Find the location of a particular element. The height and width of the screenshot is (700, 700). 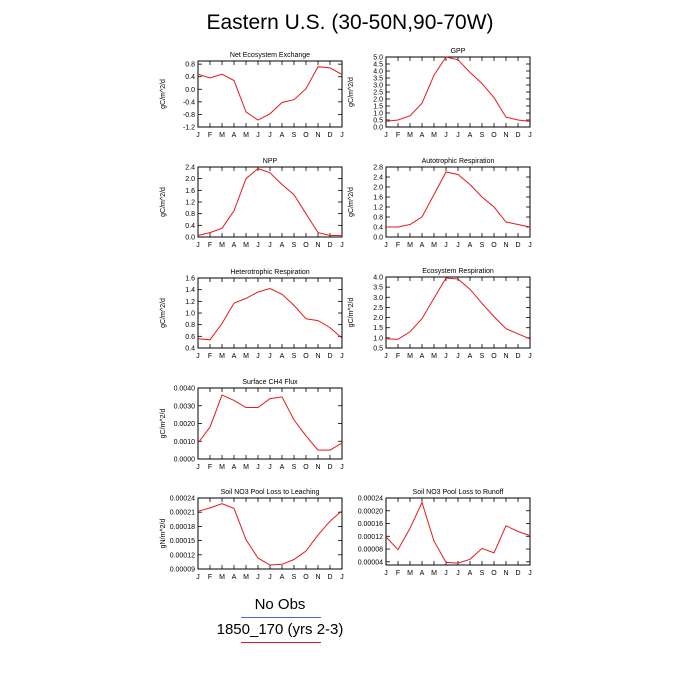

y-tick-label: 2.8 is located at coordinates (378, 168).